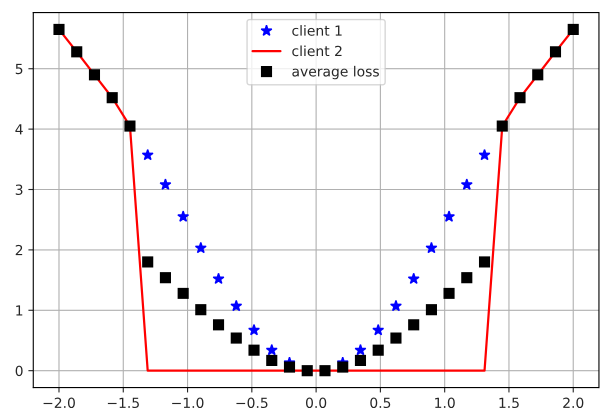 The height and width of the screenshot is (419, 605). I want to click on x-tick-label: 1.5, so click(509, 403).